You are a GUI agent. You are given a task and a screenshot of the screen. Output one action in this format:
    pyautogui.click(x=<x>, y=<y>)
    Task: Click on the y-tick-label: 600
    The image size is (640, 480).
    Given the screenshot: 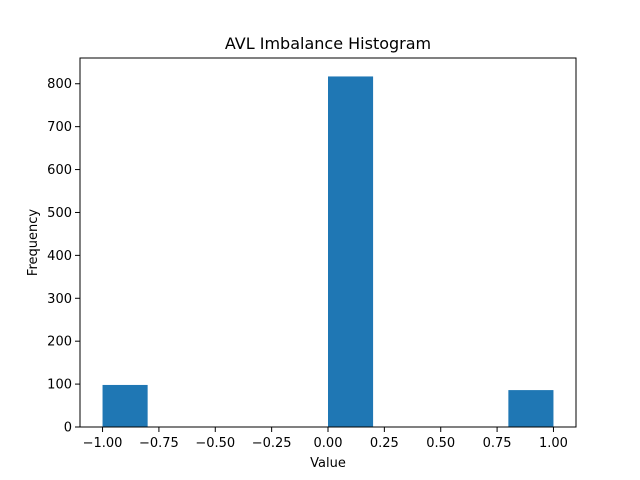 What is the action you would take?
    pyautogui.click(x=59, y=170)
    